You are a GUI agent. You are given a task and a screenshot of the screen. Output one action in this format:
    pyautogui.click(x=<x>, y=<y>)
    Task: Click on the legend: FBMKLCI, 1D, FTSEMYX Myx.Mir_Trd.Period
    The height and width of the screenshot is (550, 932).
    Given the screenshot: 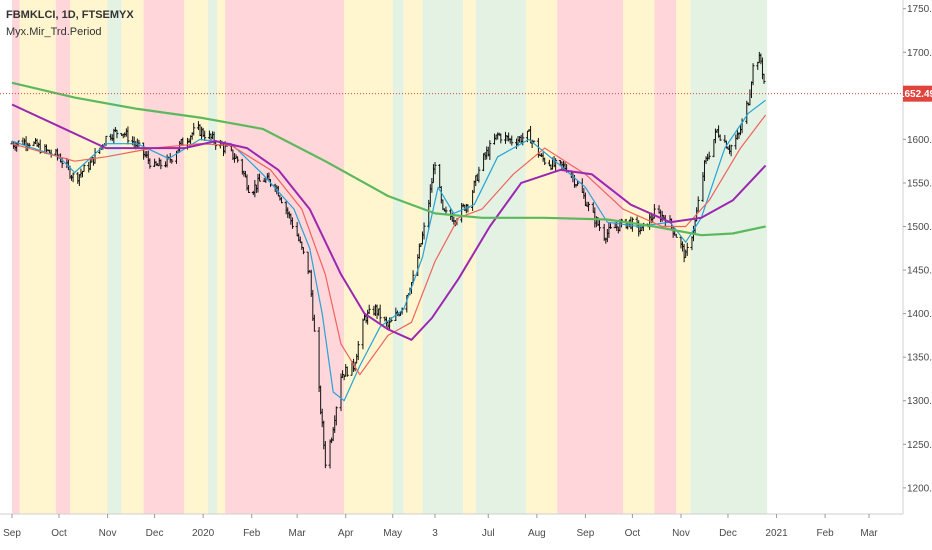 What is the action you would take?
    pyautogui.click(x=70, y=23)
    